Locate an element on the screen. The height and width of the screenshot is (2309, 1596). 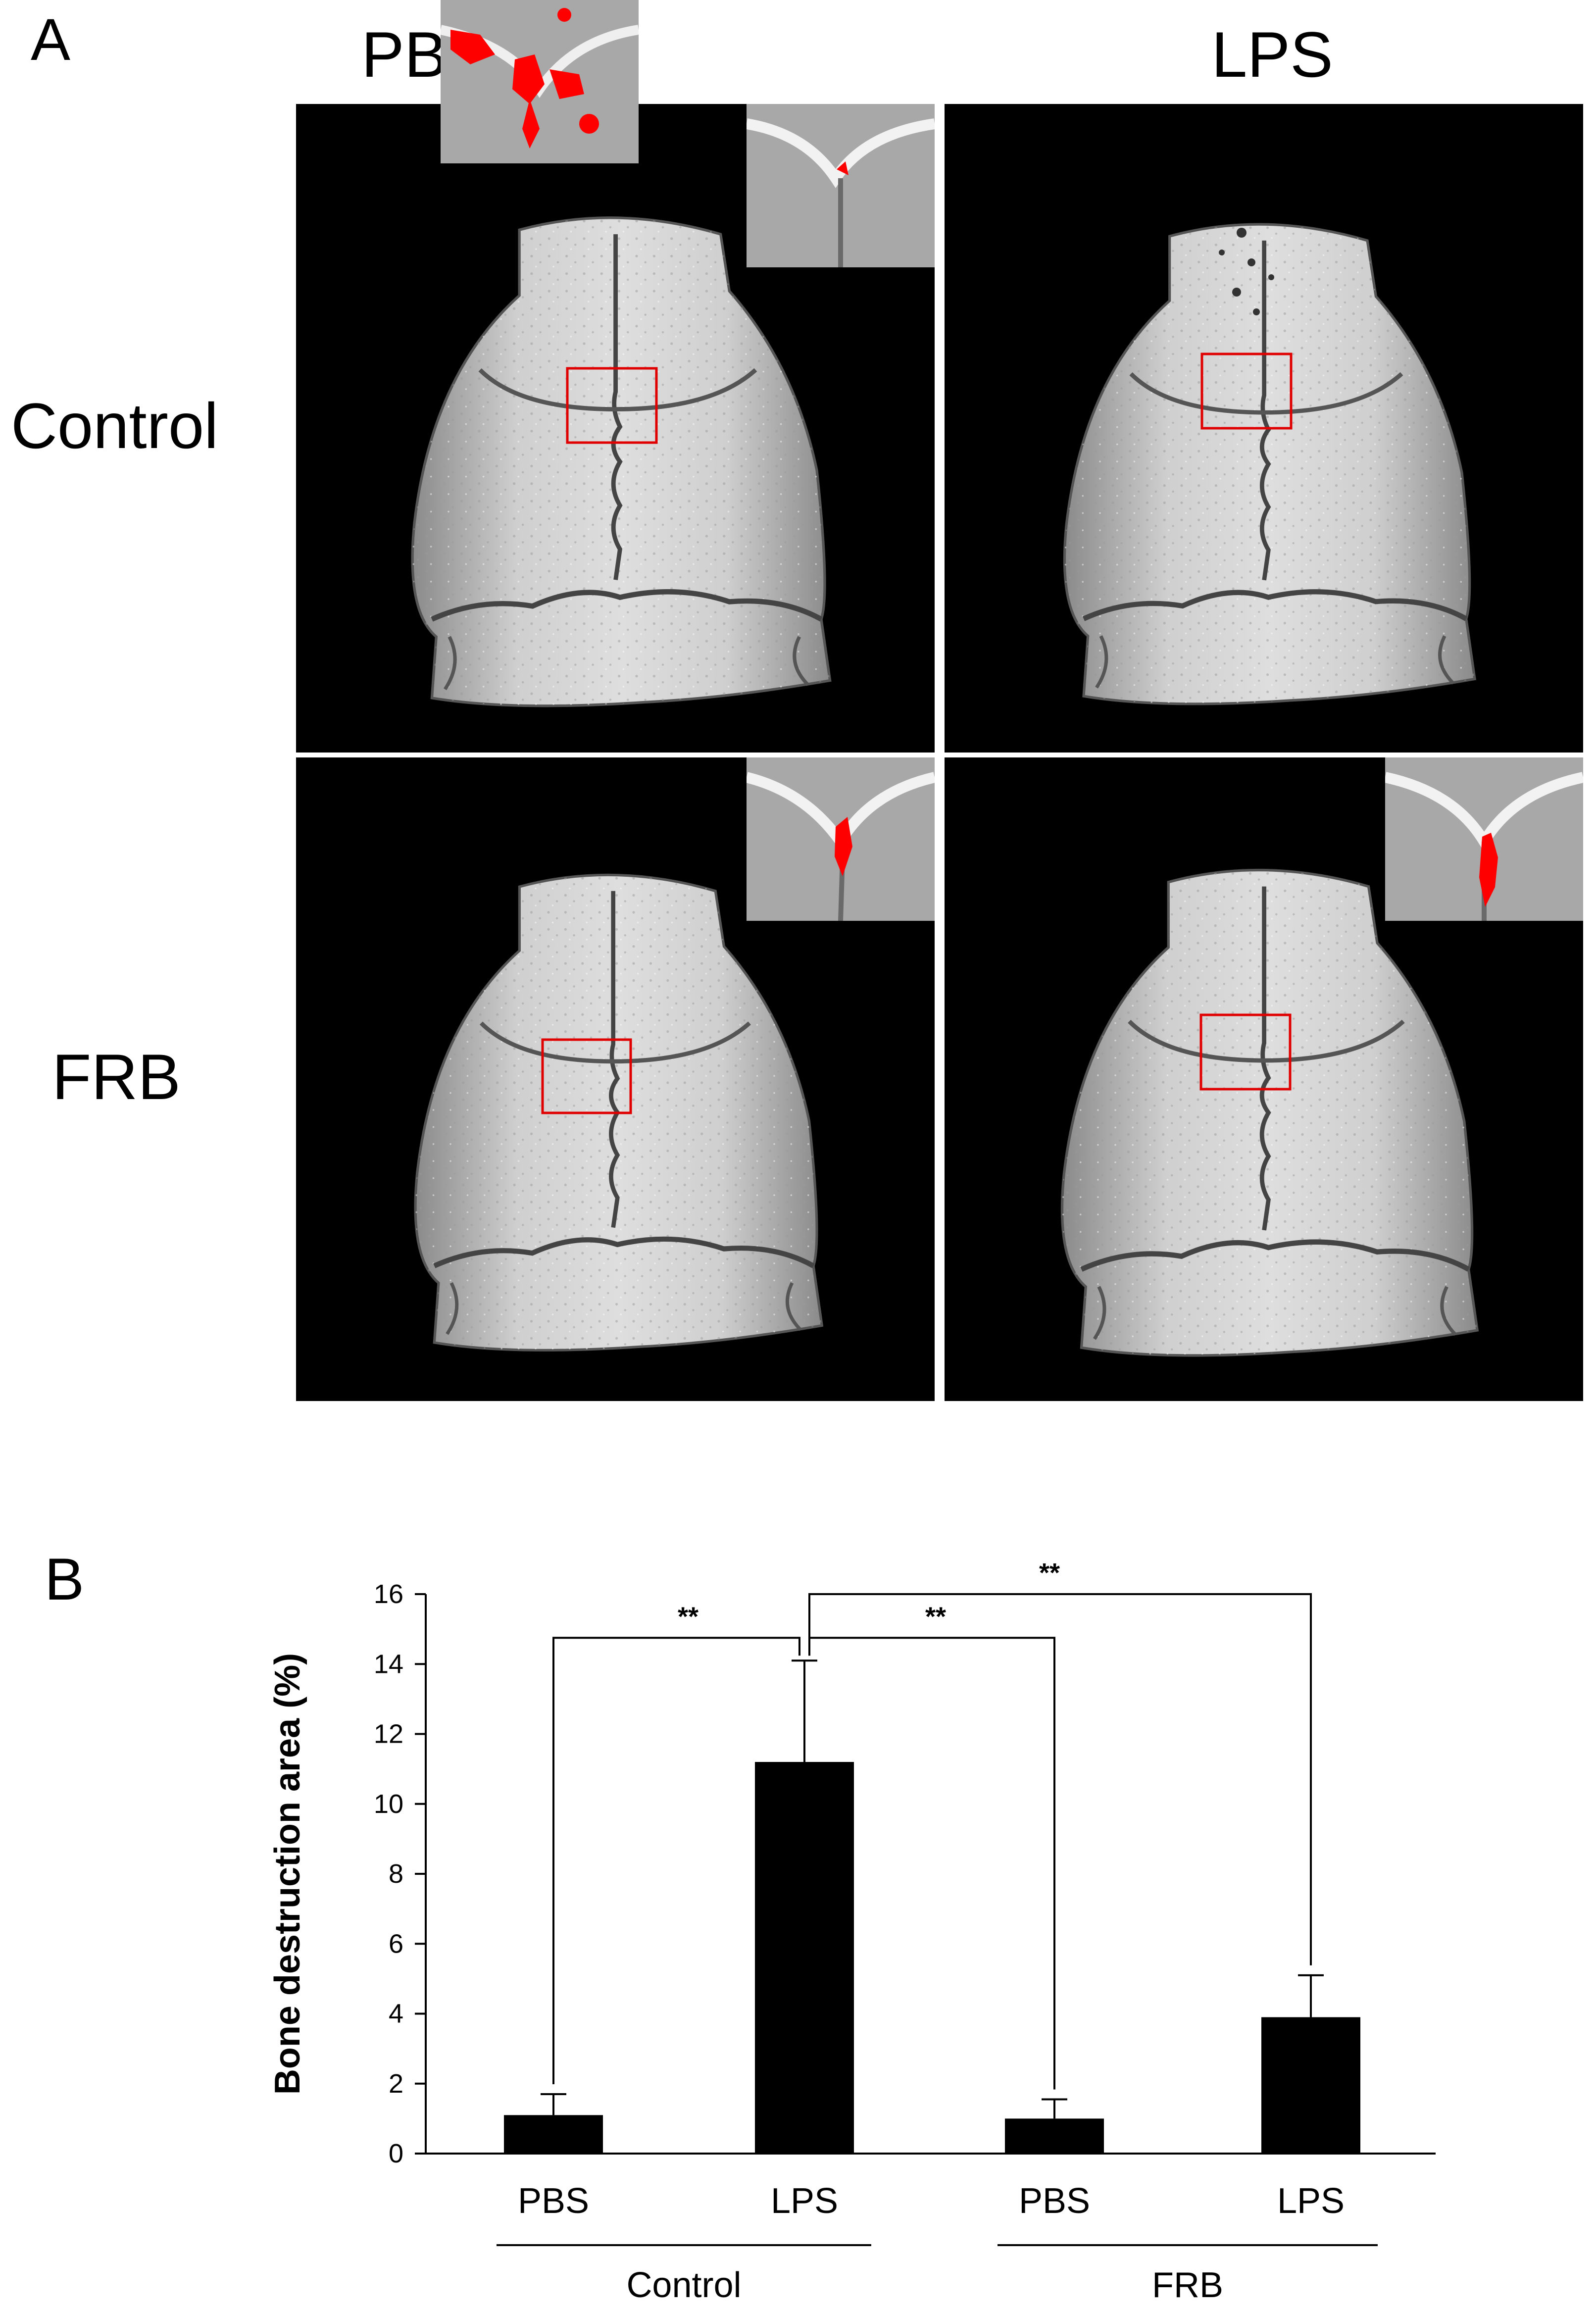
y-tick-label: 4 is located at coordinates (396, 2014).